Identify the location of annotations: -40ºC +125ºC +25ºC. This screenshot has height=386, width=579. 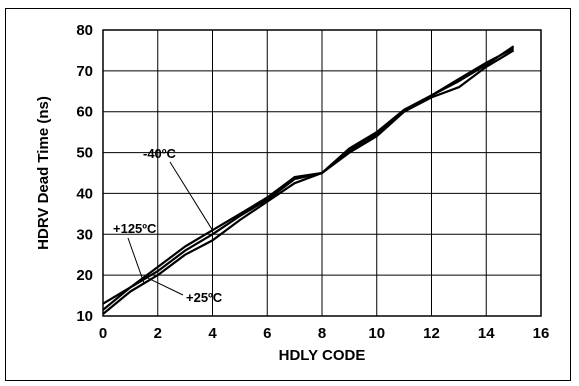
(168, 225).